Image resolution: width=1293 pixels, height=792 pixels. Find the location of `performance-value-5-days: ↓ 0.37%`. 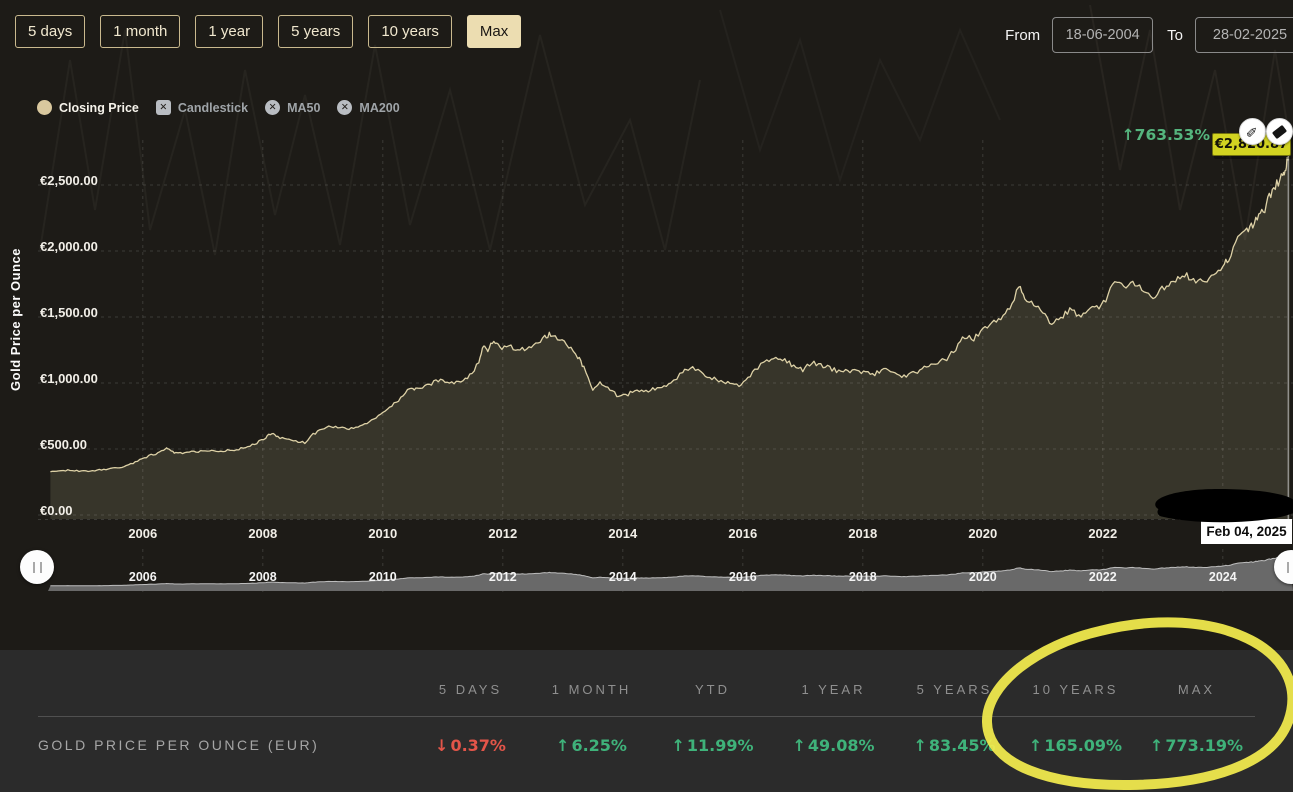

performance-value-5-days: ↓ 0.37% is located at coordinates (470, 745).